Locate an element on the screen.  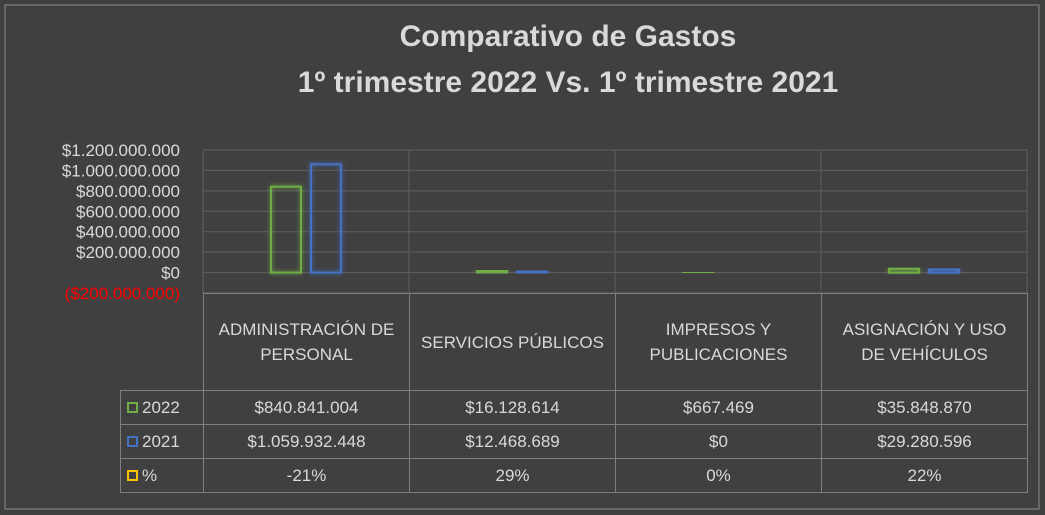
data-label: $12.468.689 is located at coordinates (512, 441).